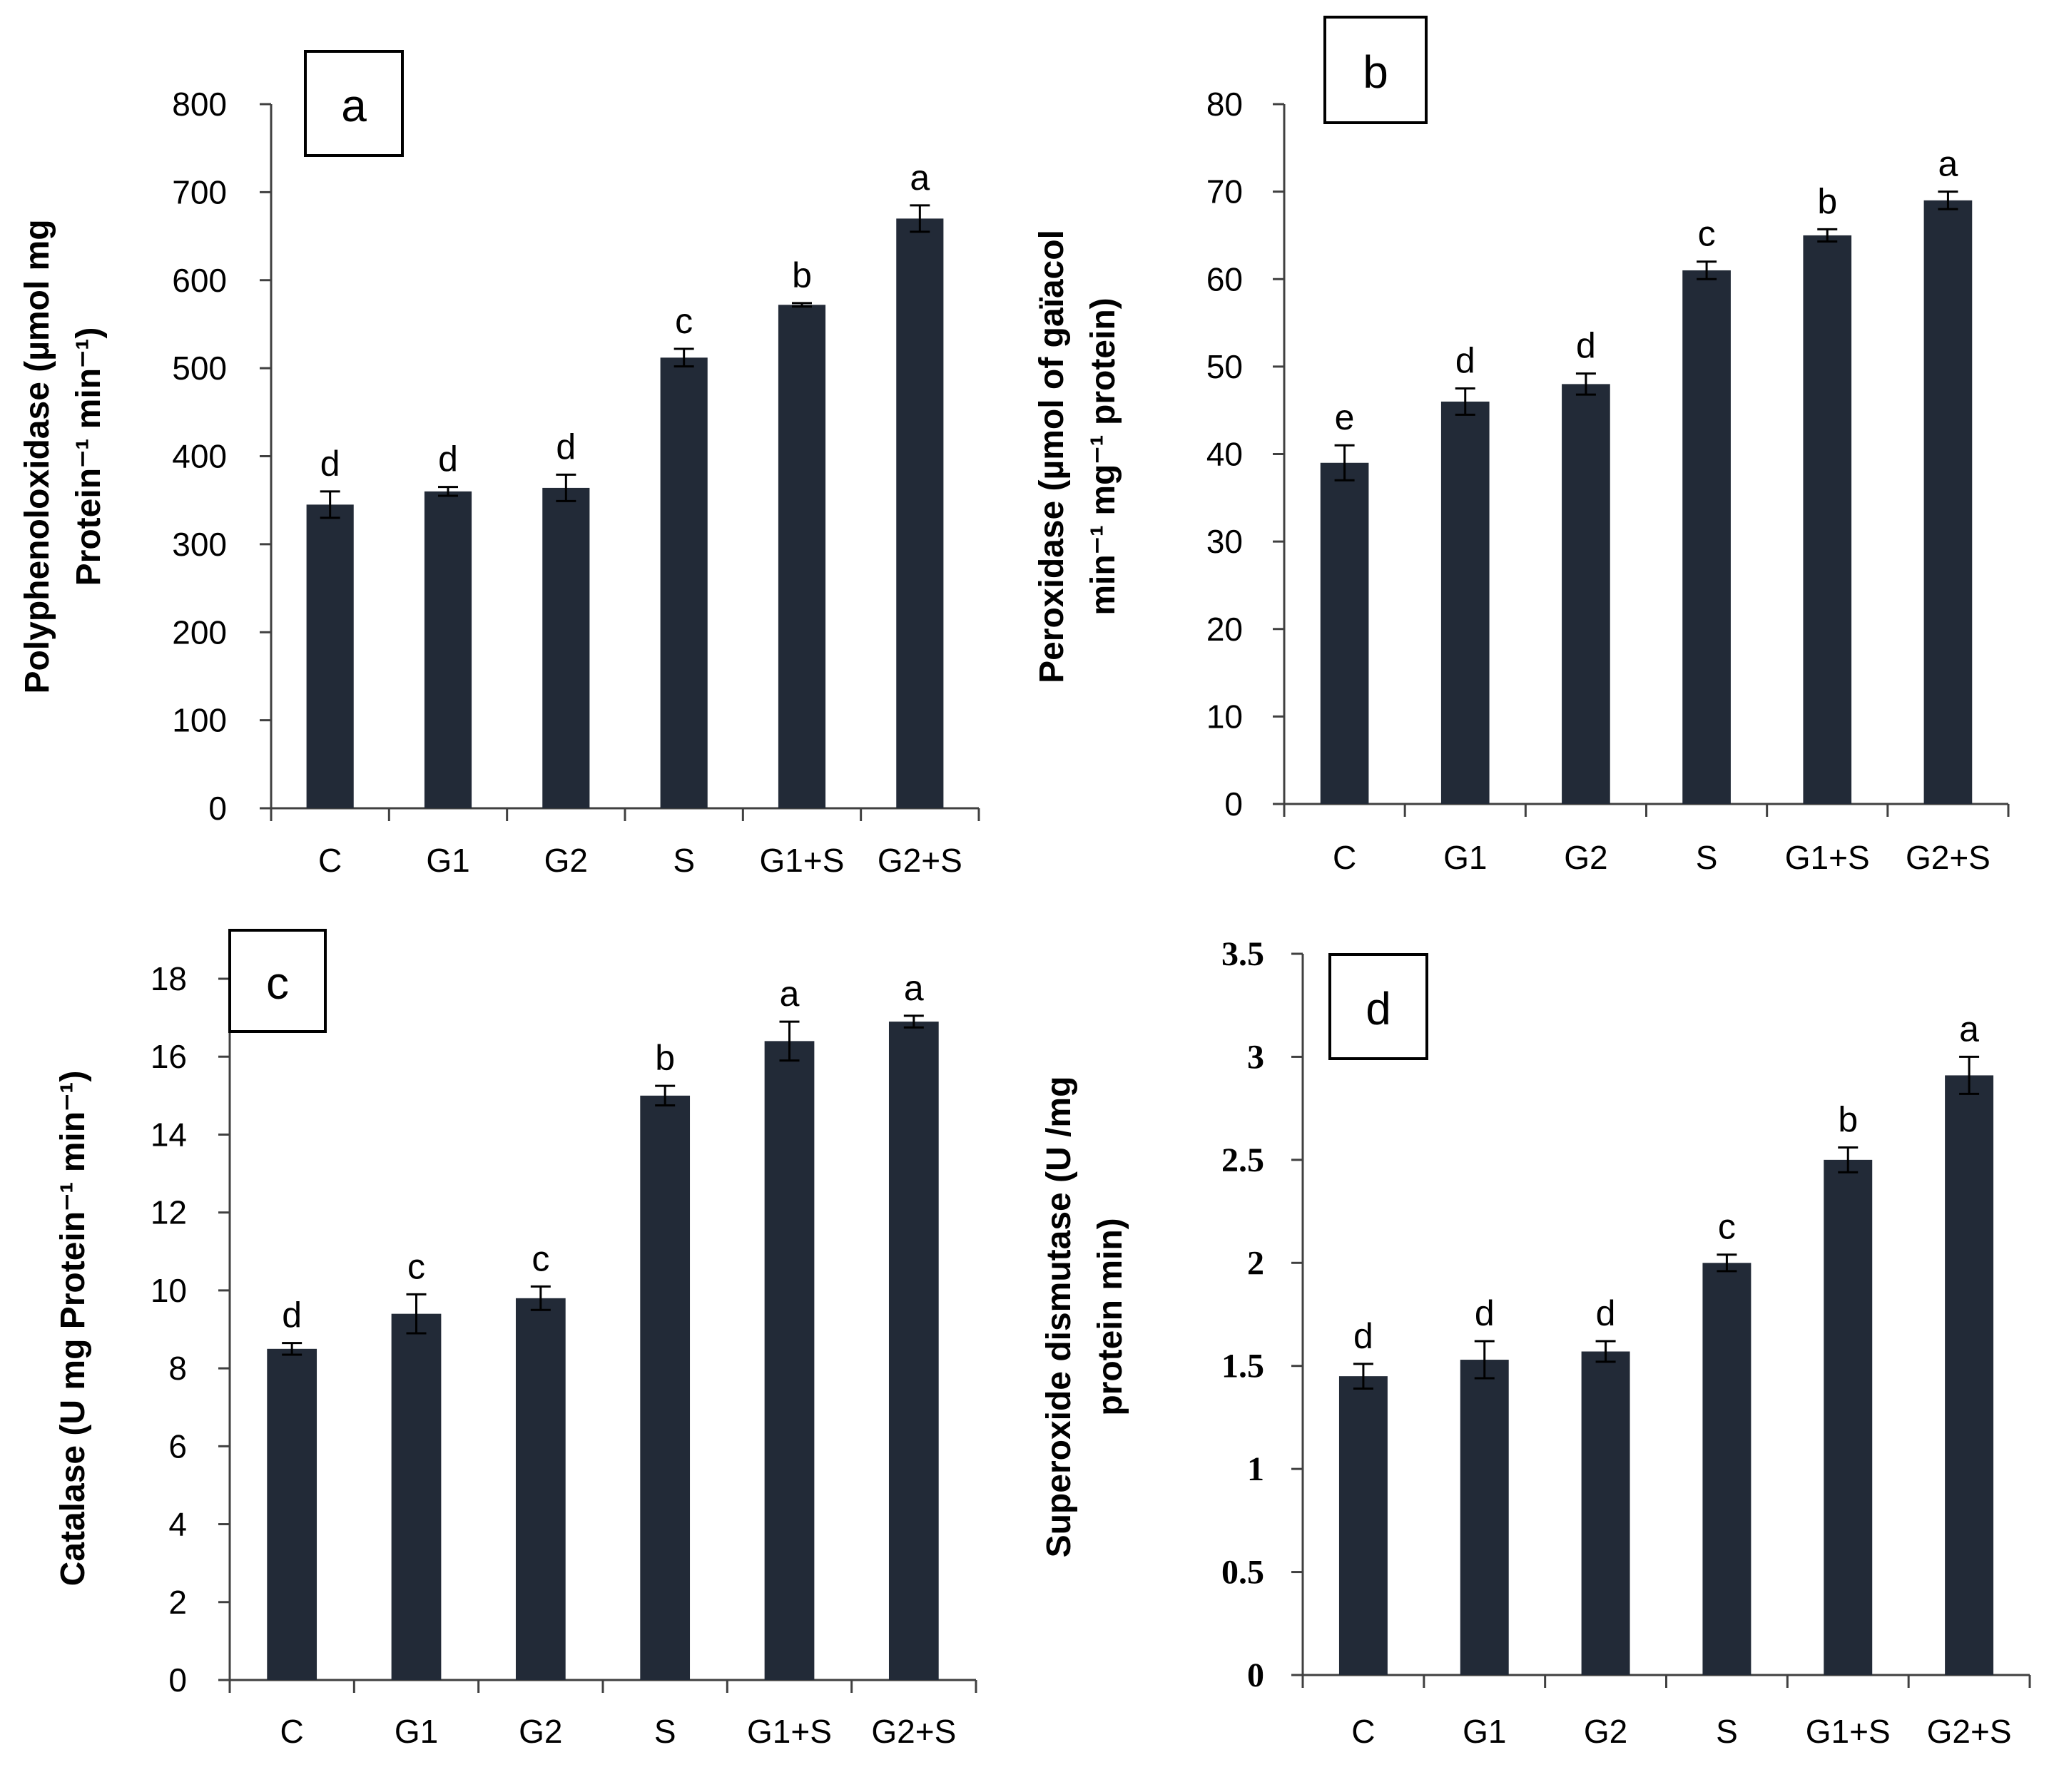 This screenshot has width=2054, height=1792. Describe the element at coordinates (89, 456) in the screenshot. I see `y-axis-title: Protein⁻¹ min⁻¹)` at that location.